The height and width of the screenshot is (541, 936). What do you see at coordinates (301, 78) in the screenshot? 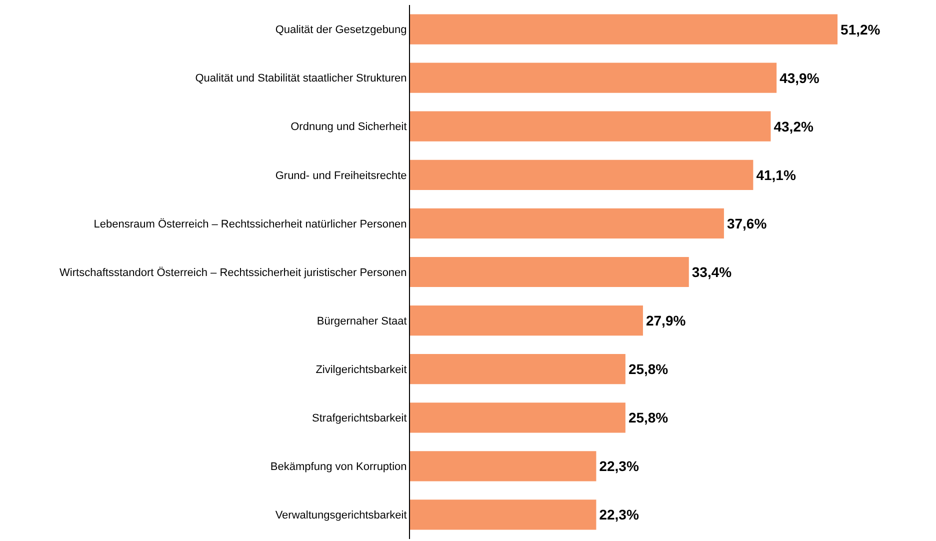
I see `y-tick-label: Qualität und Stabilität staatlicher Strukturen` at bounding box center [301, 78].